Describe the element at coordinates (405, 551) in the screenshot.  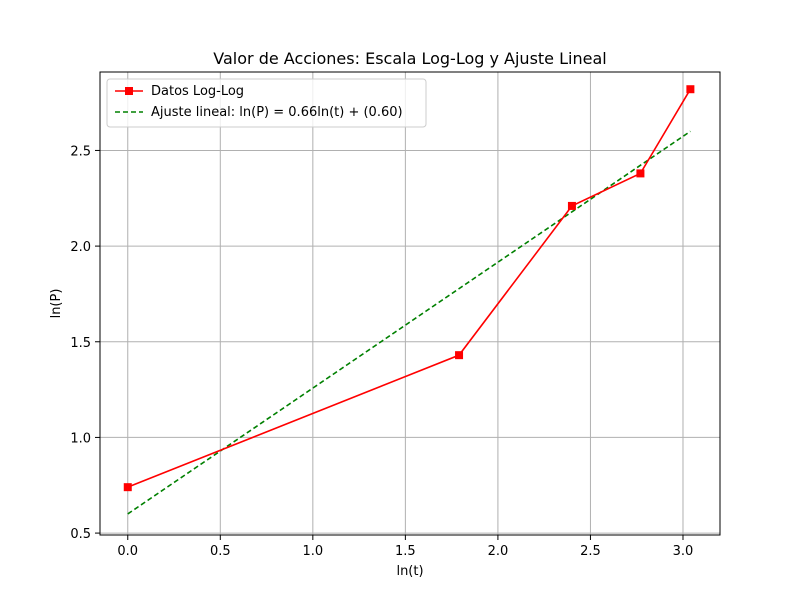
I see `x-tick-label: 1.5` at that location.